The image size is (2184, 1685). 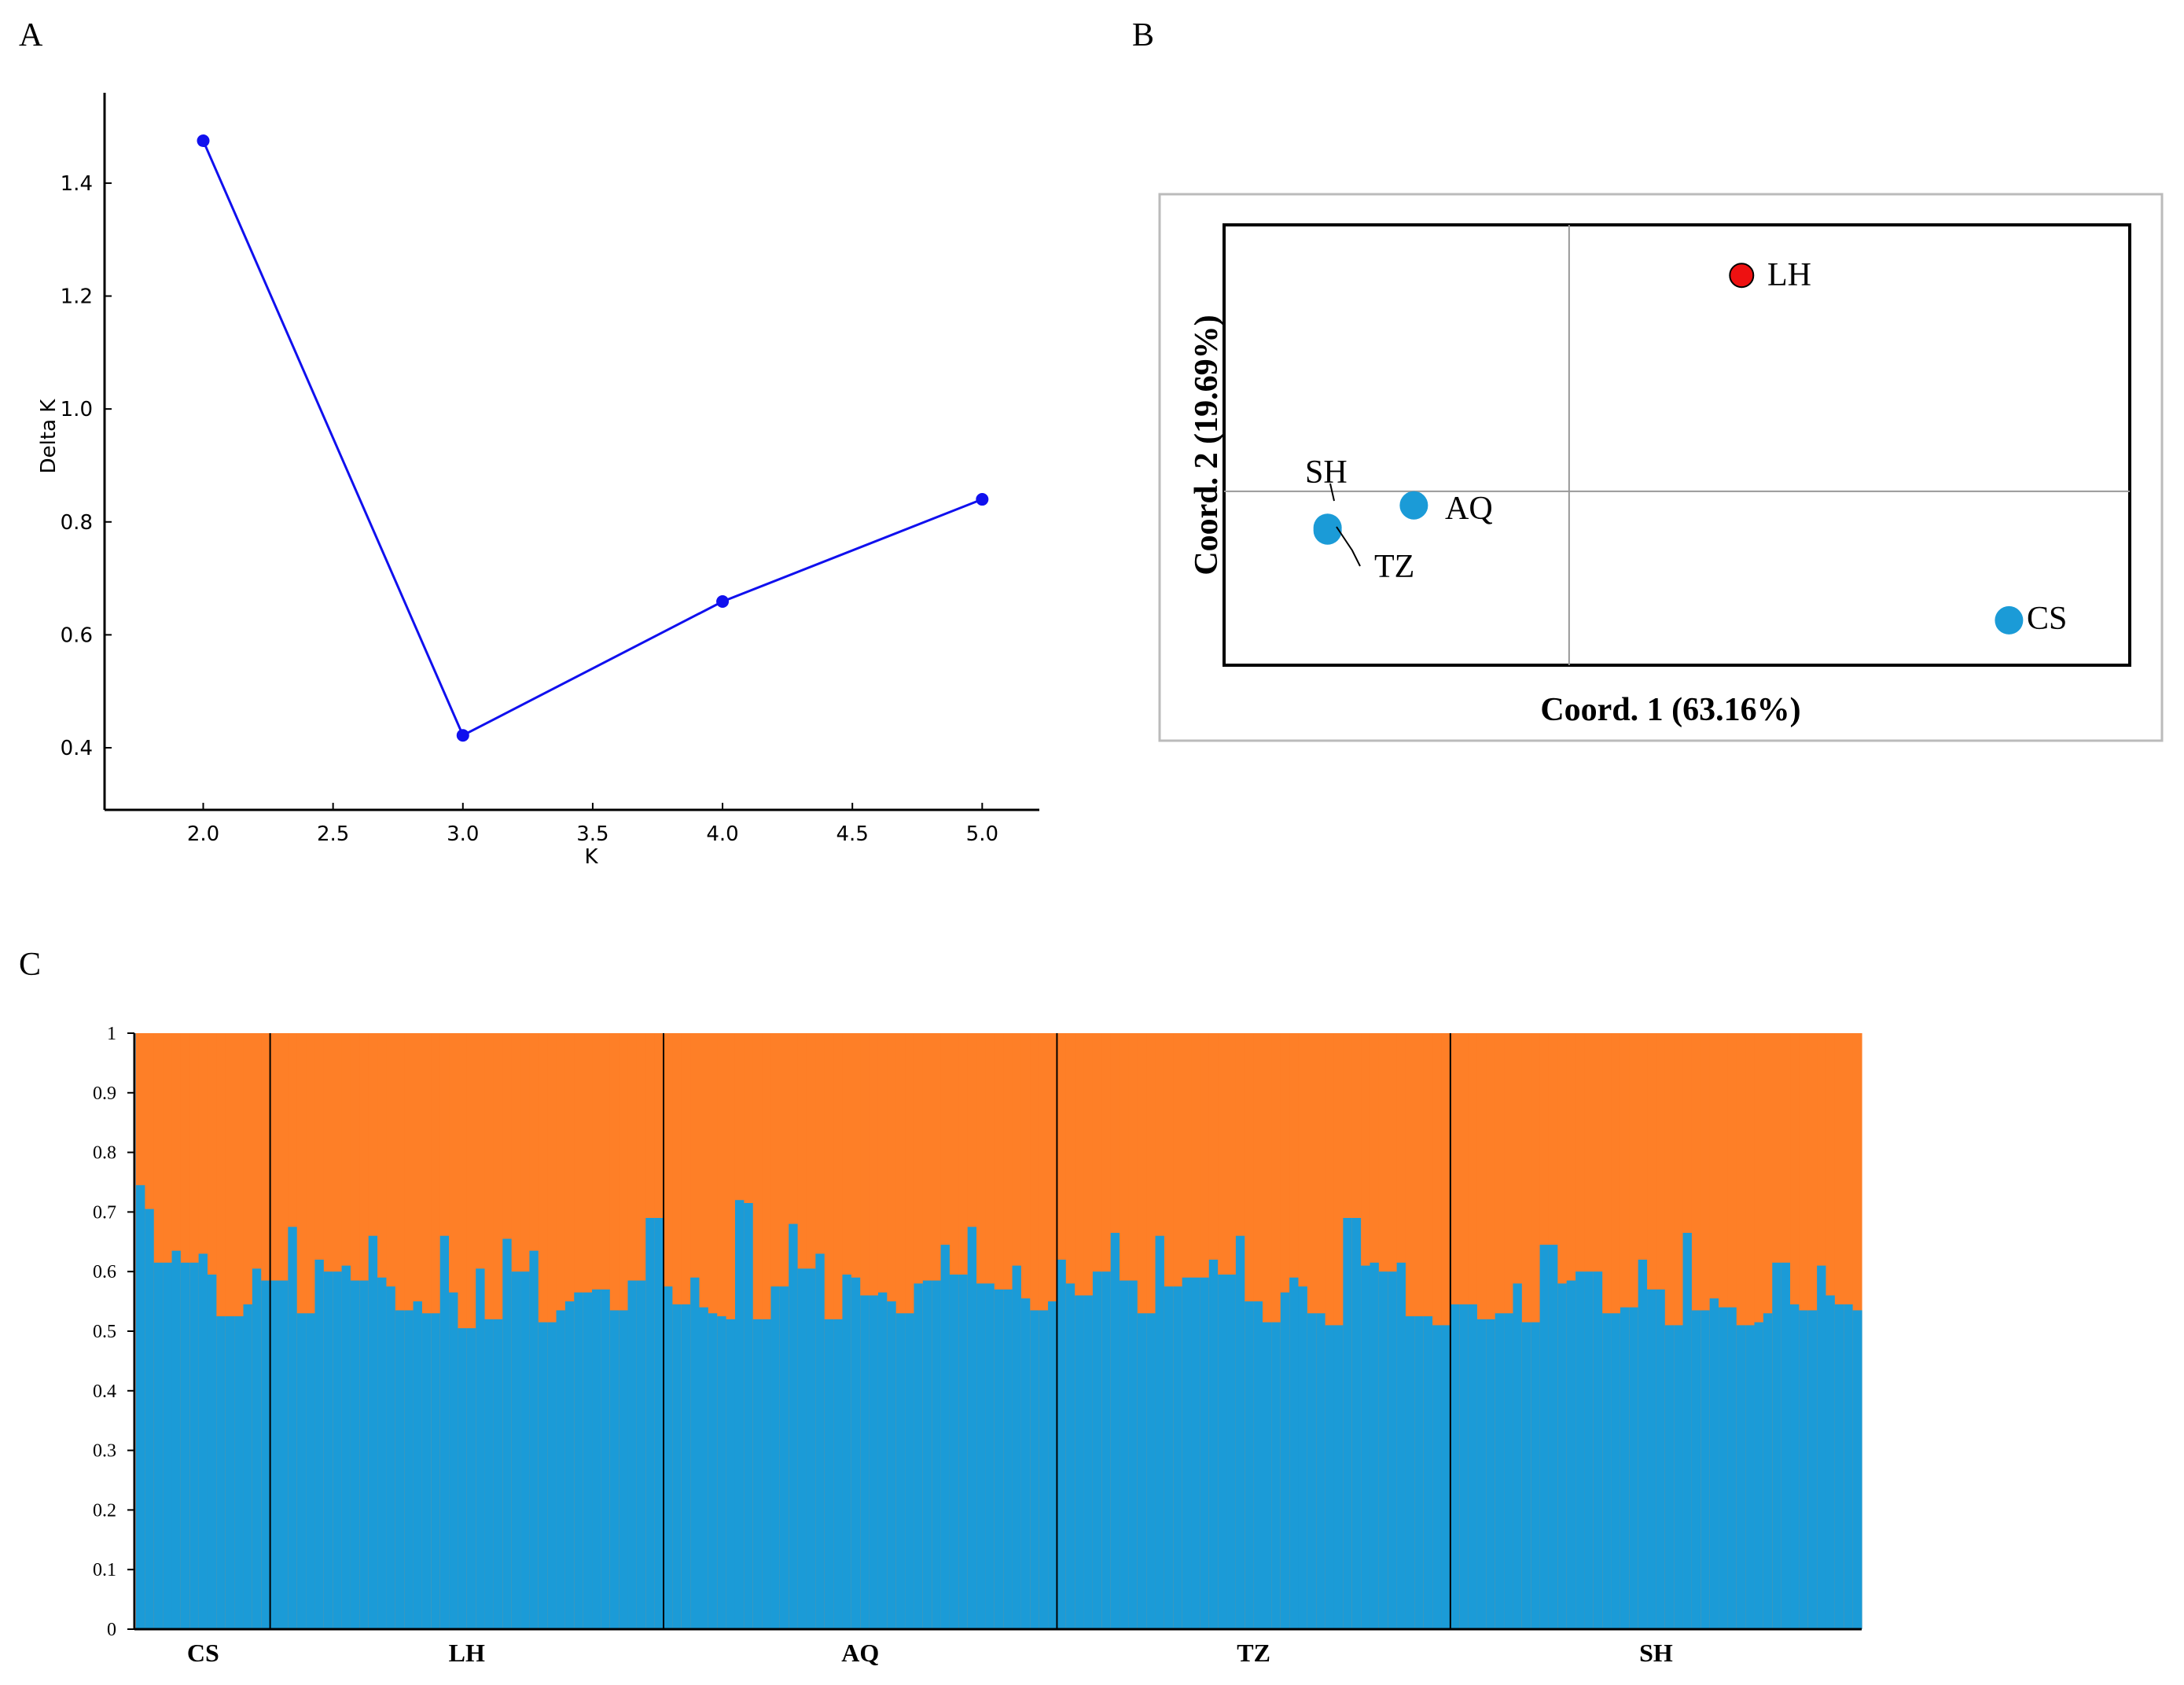 I want to click on a-y-tick-label: 0.6, so click(x=77, y=635).